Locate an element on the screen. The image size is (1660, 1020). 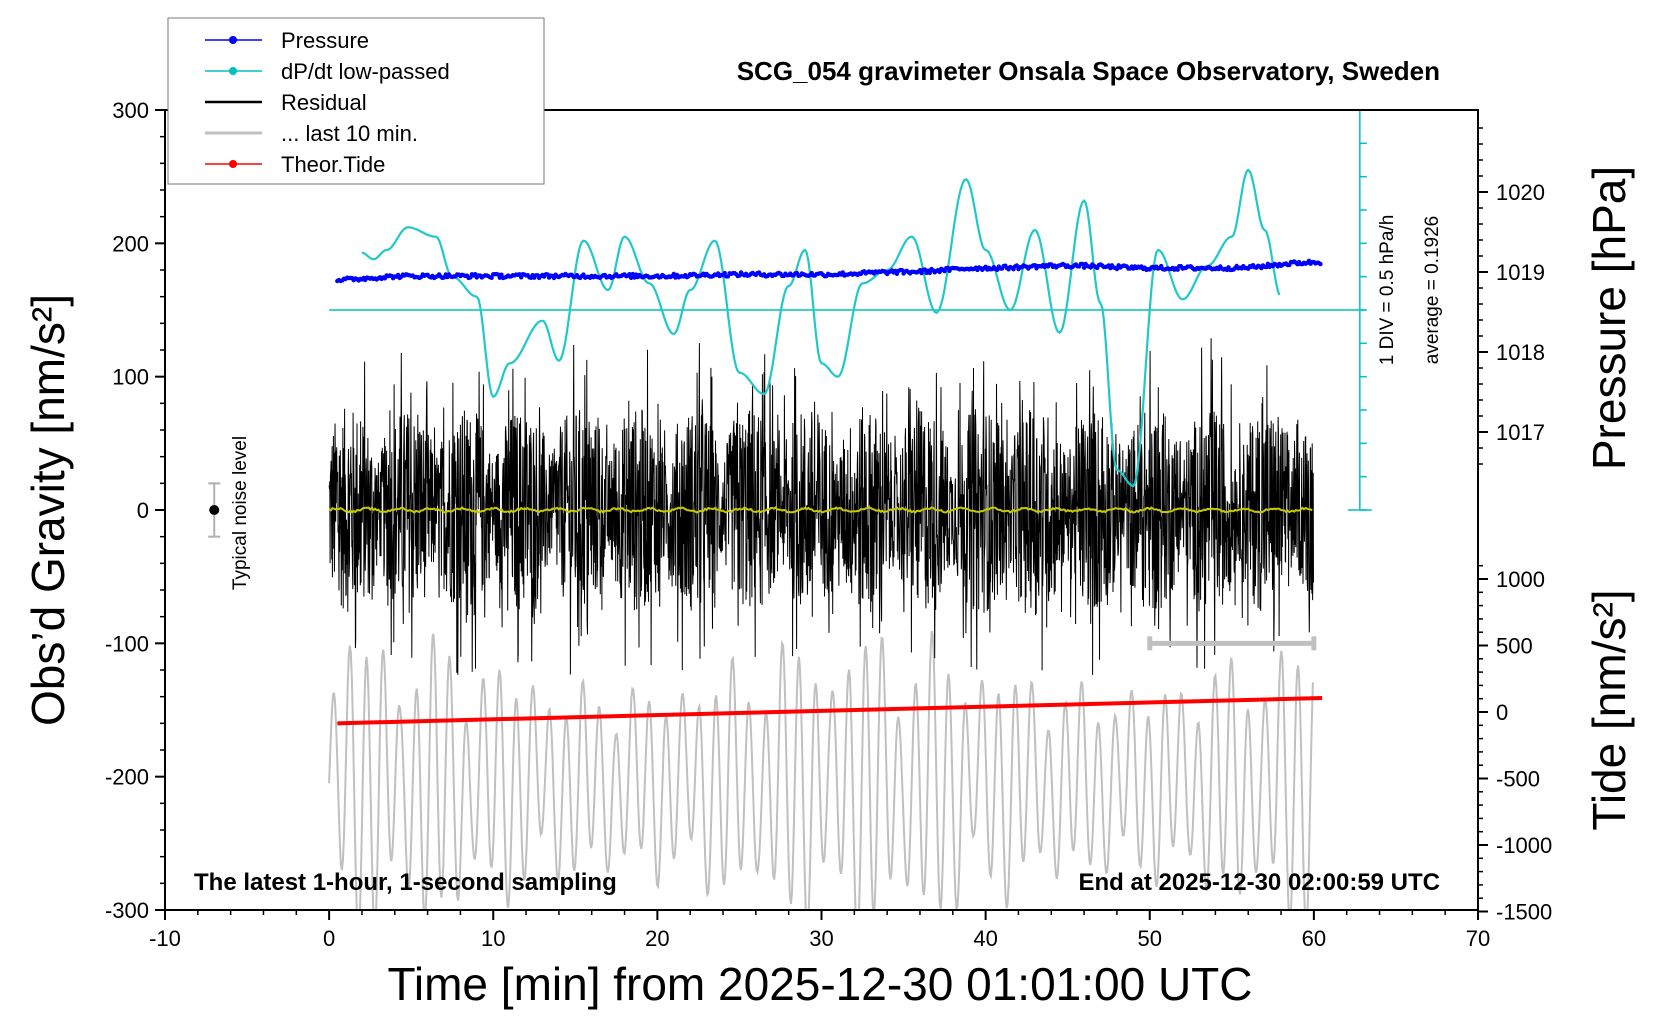
noise-level-indicator is located at coordinates (214, 510).